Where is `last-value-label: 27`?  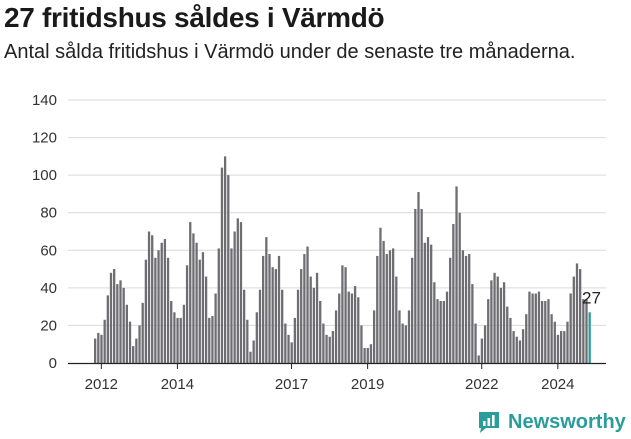 last-value-label: 27 is located at coordinates (591, 297).